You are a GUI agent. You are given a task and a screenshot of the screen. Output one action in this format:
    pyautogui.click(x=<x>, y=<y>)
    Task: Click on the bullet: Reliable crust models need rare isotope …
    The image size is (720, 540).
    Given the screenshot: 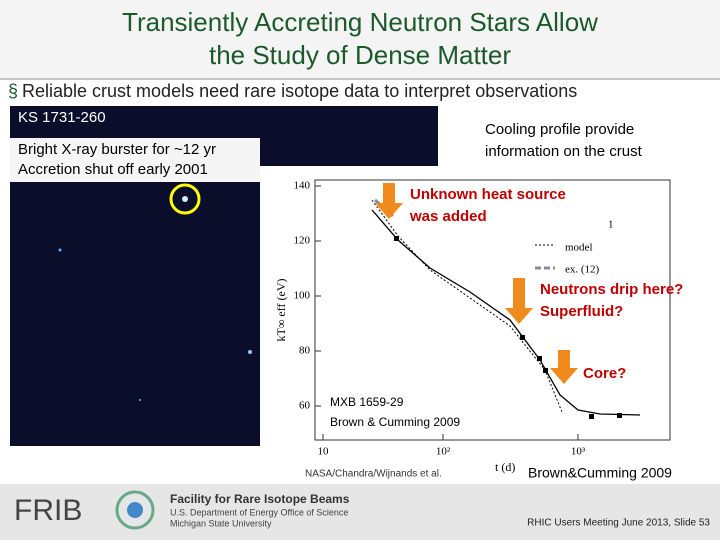 What is the action you would take?
    pyautogui.click(x=299, y=91)
    